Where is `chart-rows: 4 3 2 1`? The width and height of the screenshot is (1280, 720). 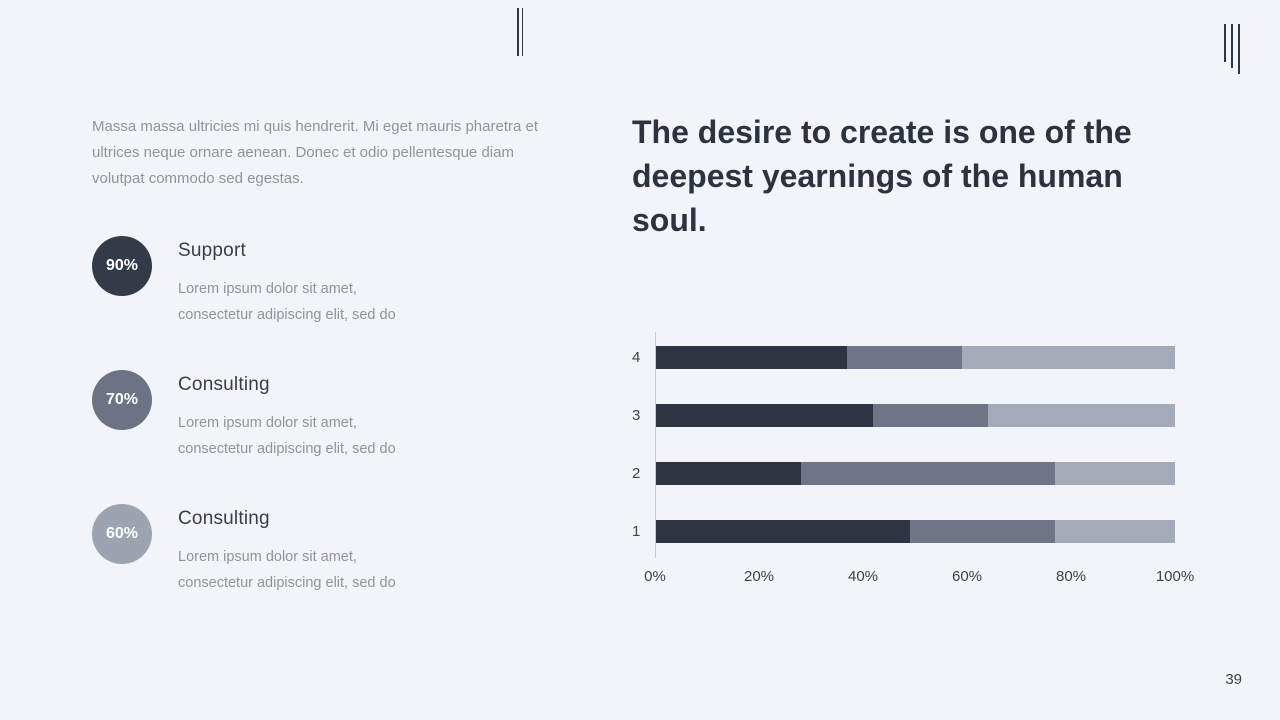 chart-rows: 4 3 2 1 is located at coordinates (903, 444).